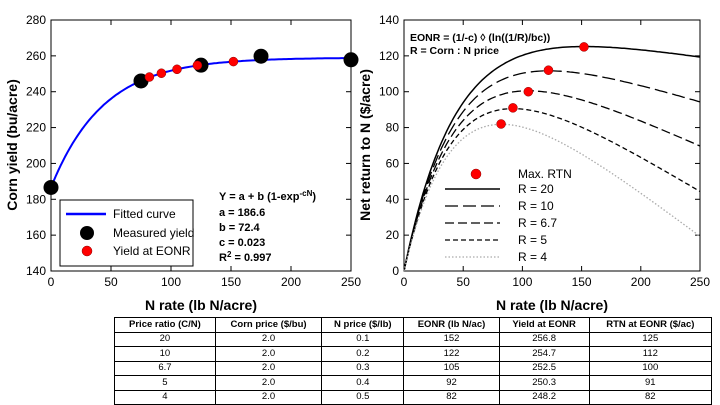  I want to click on equation-line-1: Y = a + b (1-exp-cN), so click(267, 196).